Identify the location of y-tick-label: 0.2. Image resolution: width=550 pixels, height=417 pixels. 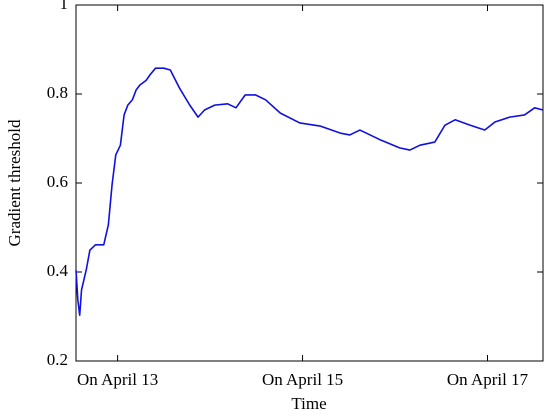
(57, 359).